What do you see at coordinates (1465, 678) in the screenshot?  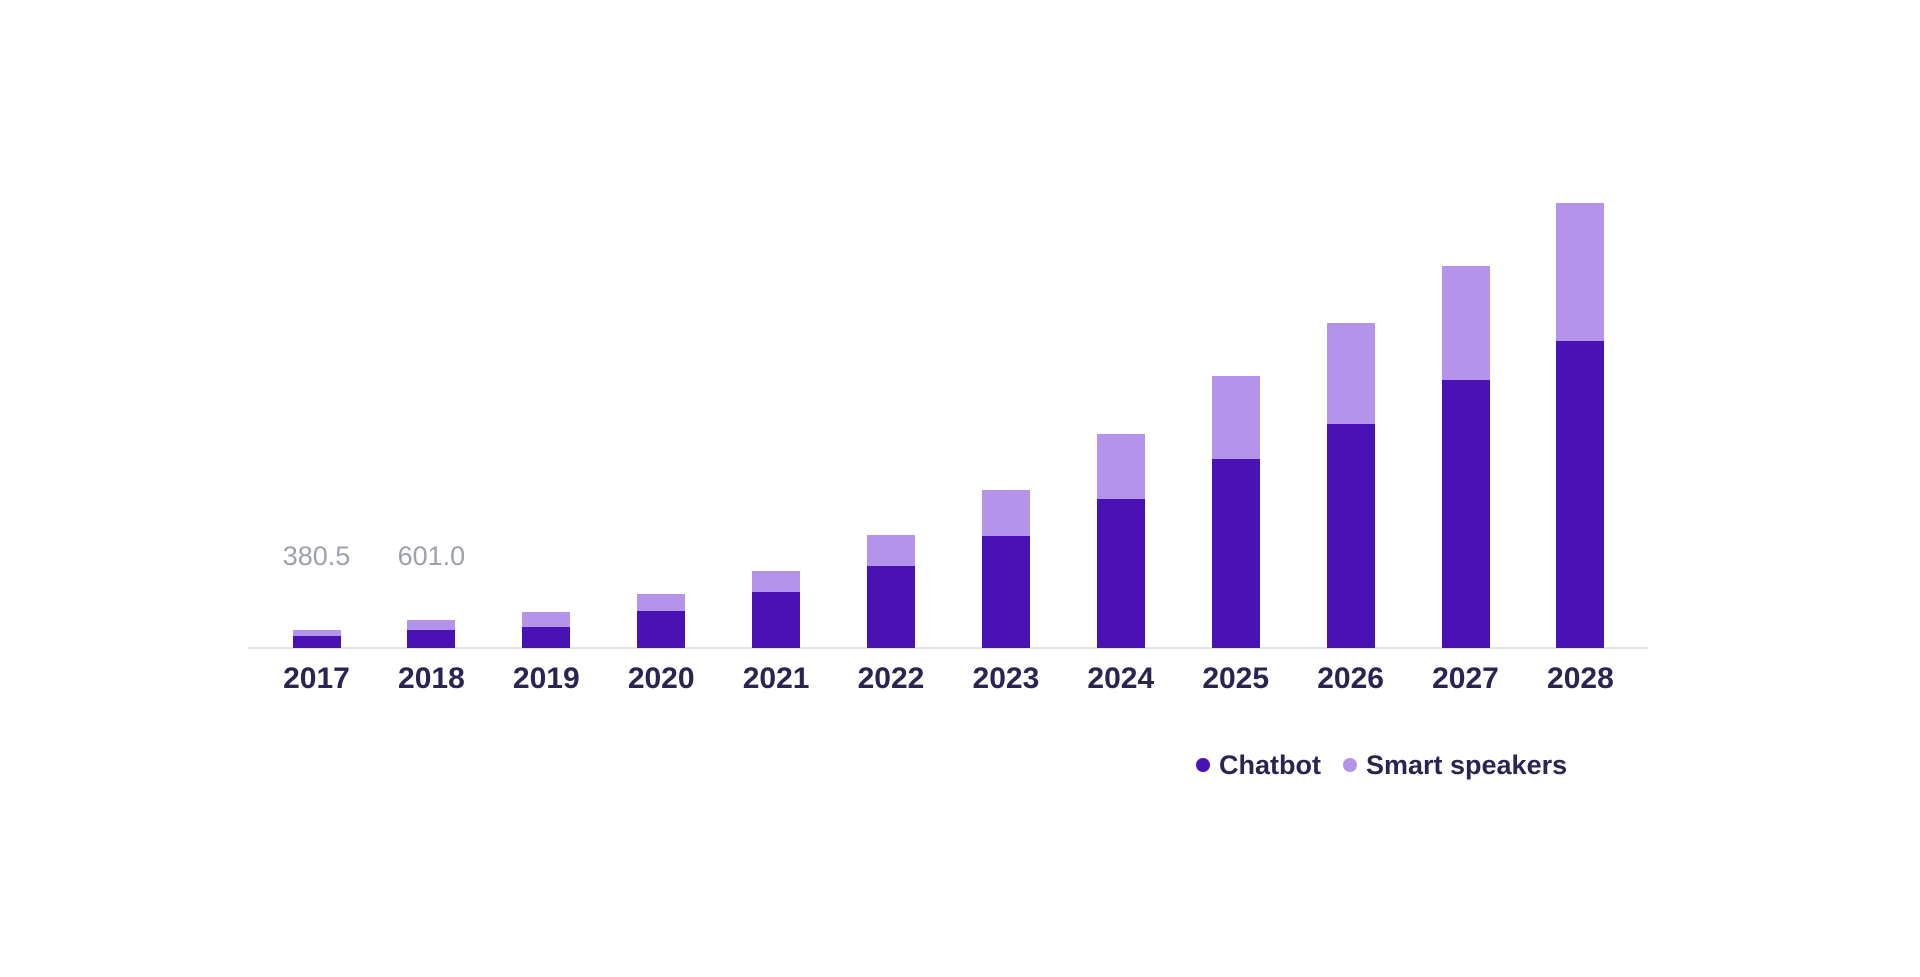 I see `x-axis-label-2027: 2027` at bounding box center [1465, 678].